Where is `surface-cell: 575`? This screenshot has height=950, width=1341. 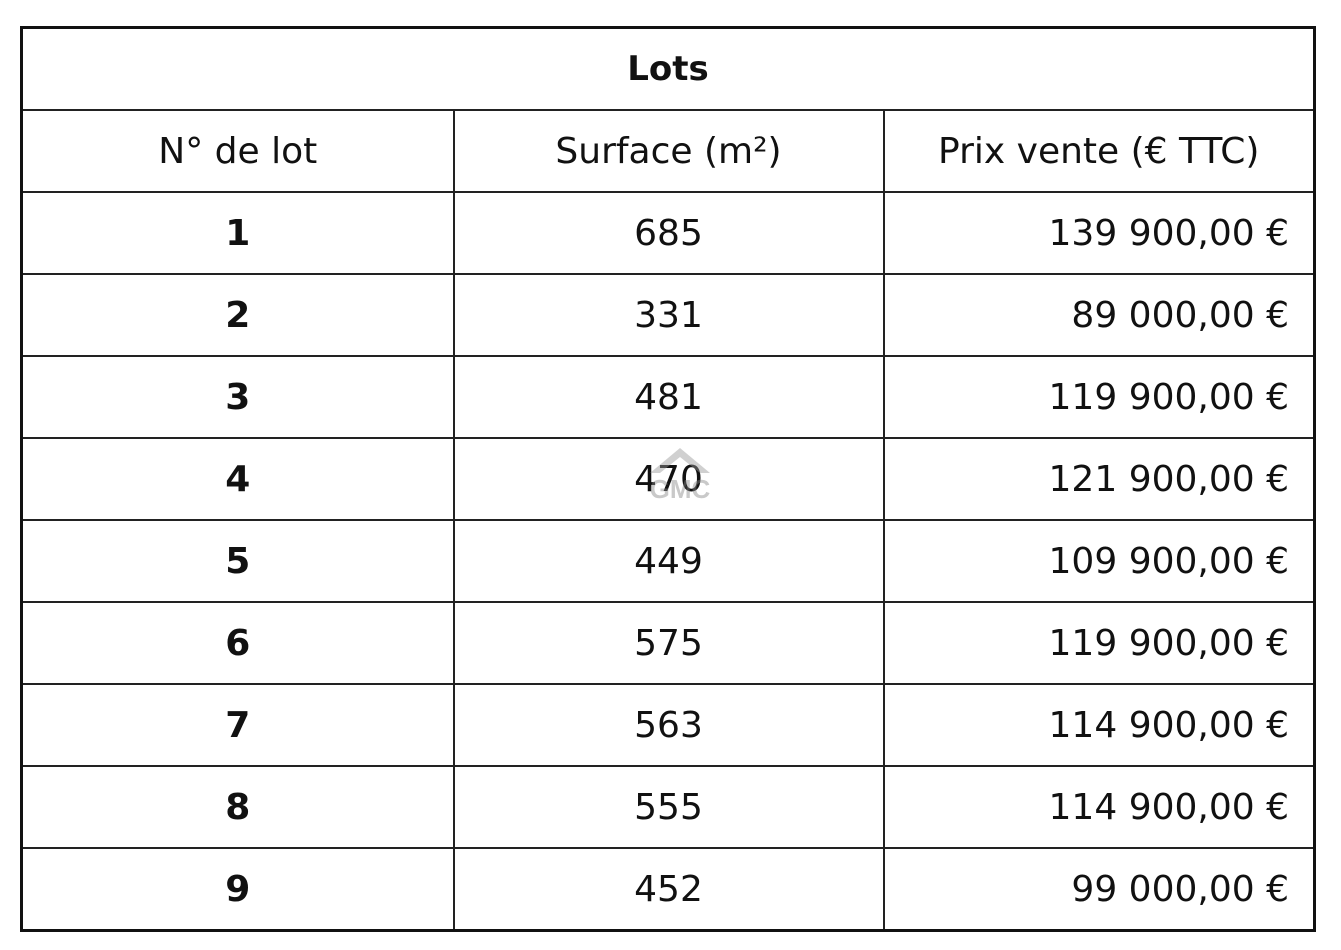 surface-cell: 575 is located at coordinates (668, 643).